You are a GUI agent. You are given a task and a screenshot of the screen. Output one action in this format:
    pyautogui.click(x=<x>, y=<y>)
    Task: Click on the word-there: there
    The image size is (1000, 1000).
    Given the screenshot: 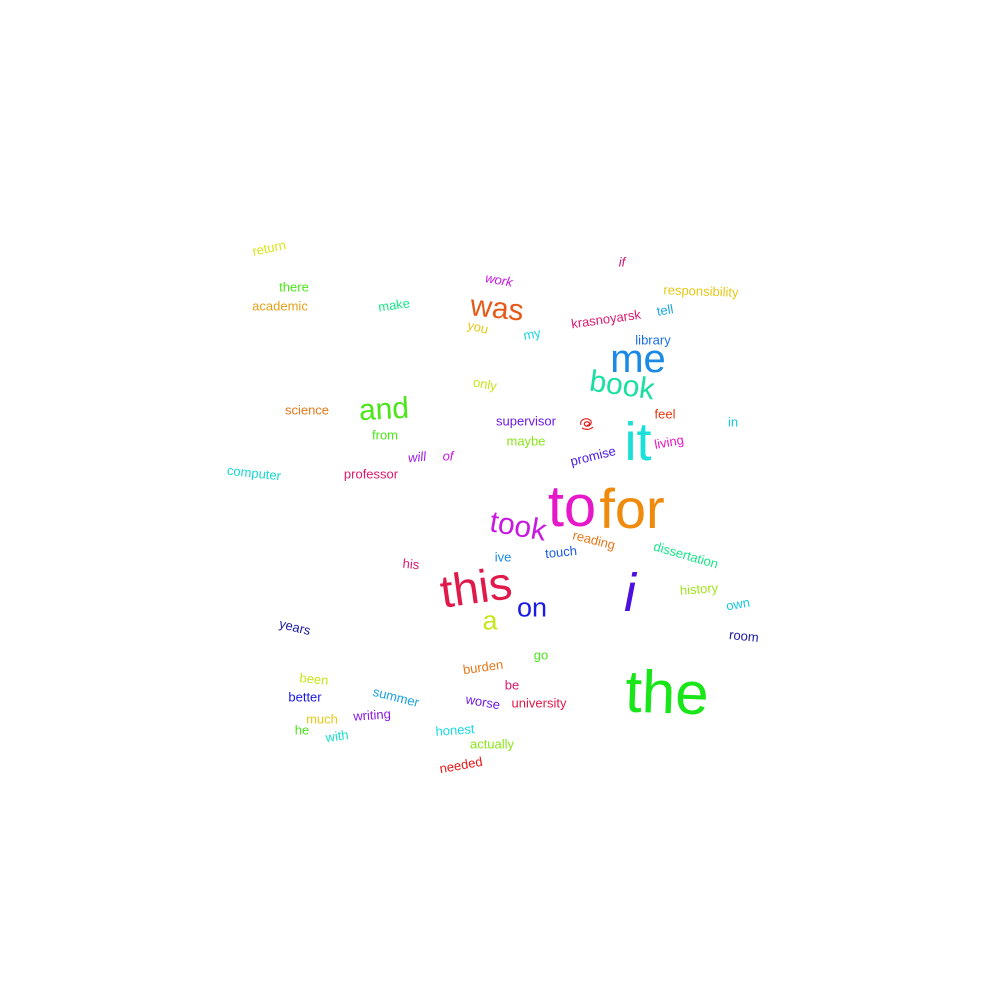 What is the action you would take?
    pyautogui.click(x=294, y=287)
    